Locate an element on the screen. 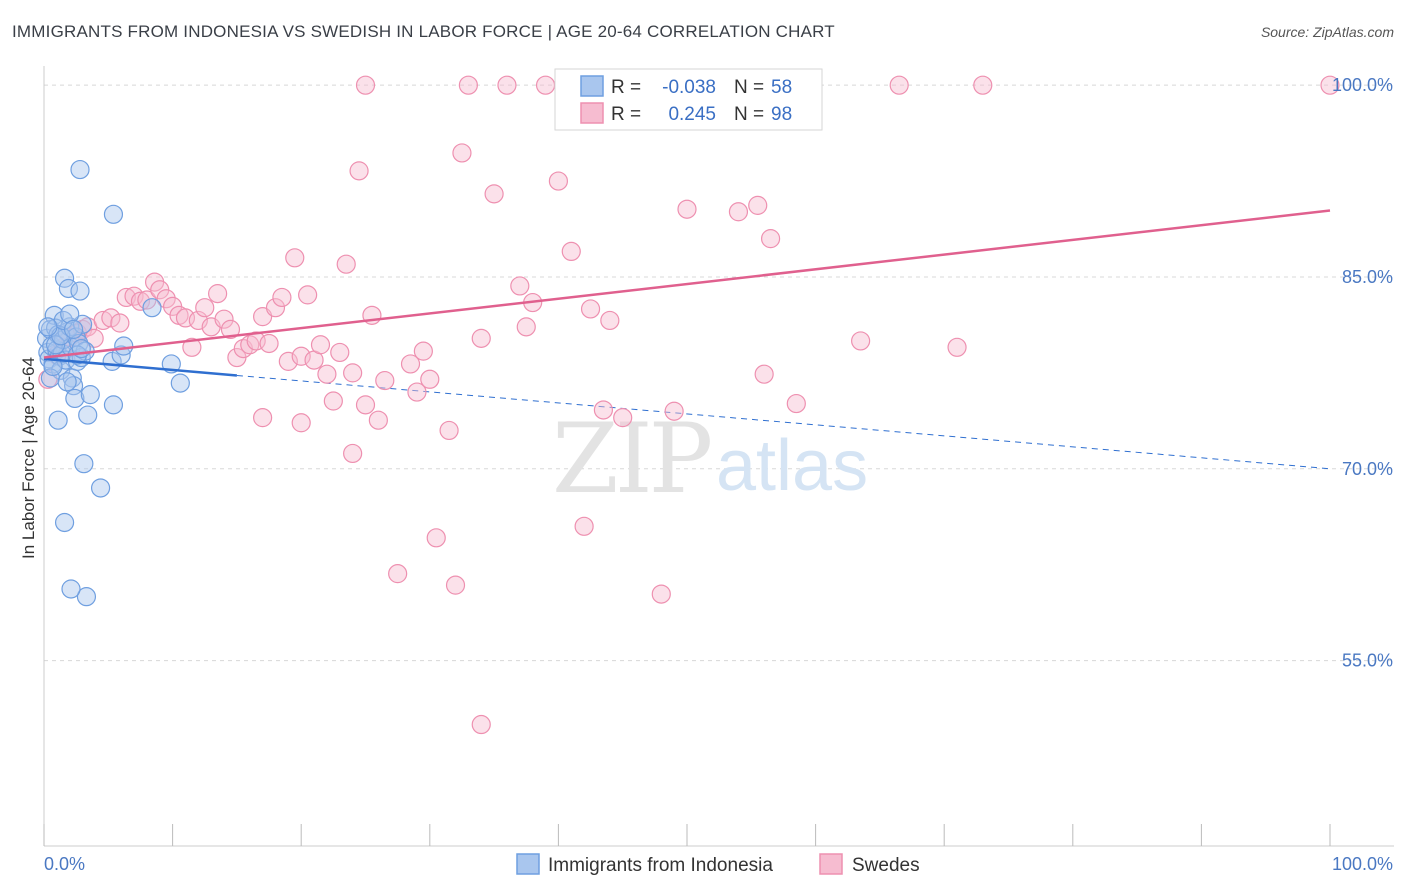 This screenshot has height=892, width=1406. stats-n-label-1: N = is located at coordinates (749, 87).